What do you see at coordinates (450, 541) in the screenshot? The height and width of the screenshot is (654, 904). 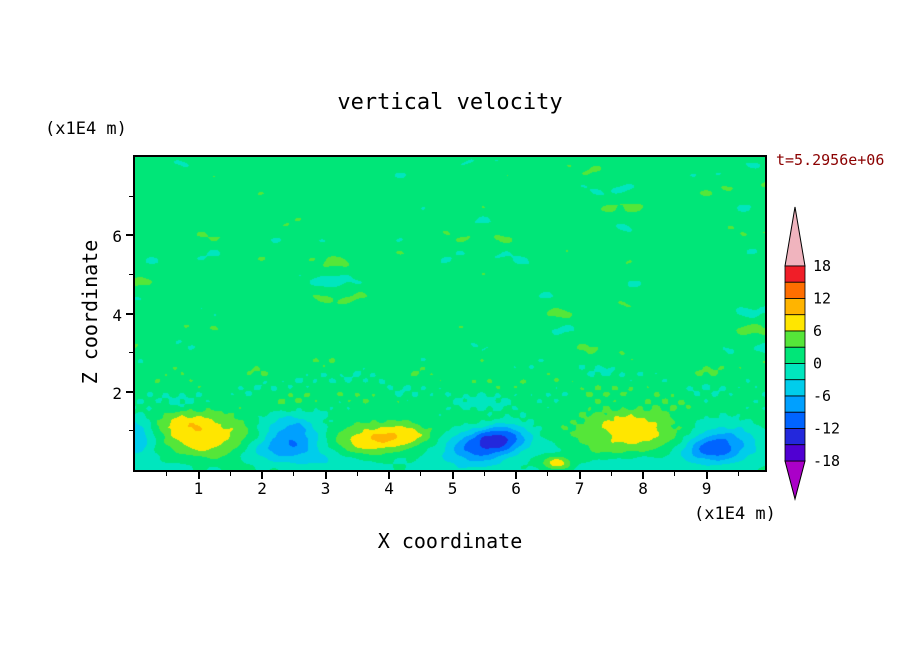 I see `x-axis-title: X coordinate` at bounding box center [450, 541].